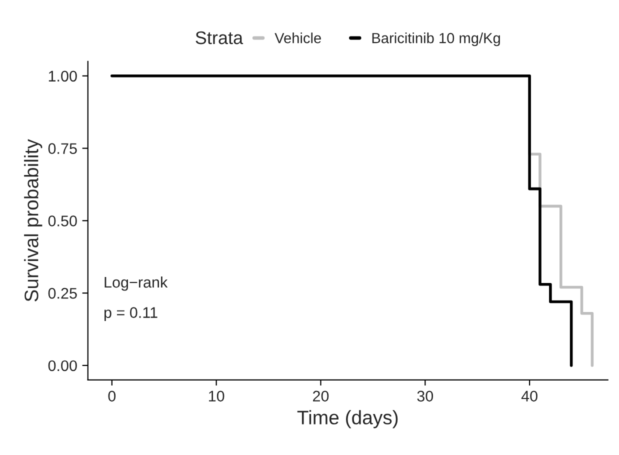 Image resolution: width=619 pixels, height=455 pixels. Describe the element at coordinates (62, 366) in the screenshot. I see `y-tick-label: 0.00` at that location.